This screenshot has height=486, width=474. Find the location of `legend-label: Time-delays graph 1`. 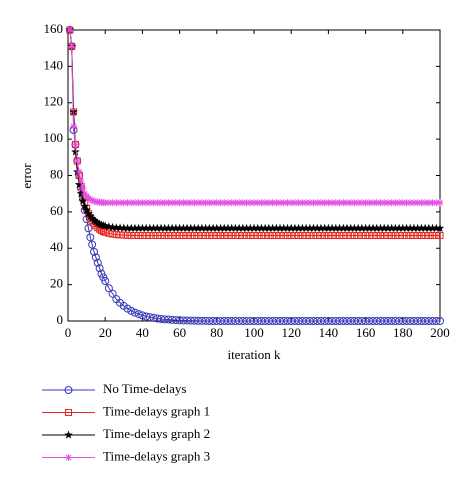

legend-label: Time-delays graph 1 is located at coordinates (156, 410).